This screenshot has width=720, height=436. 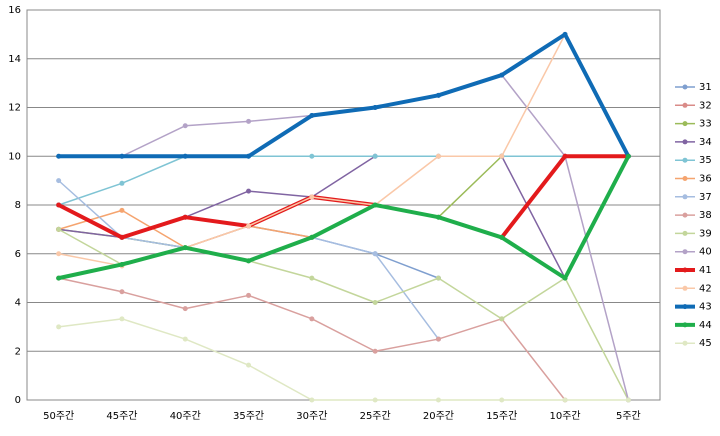 What do you see at coordinates (705, 343) in the screenshot?
I see `legend-label: 45` at bounding box center [705, 343].